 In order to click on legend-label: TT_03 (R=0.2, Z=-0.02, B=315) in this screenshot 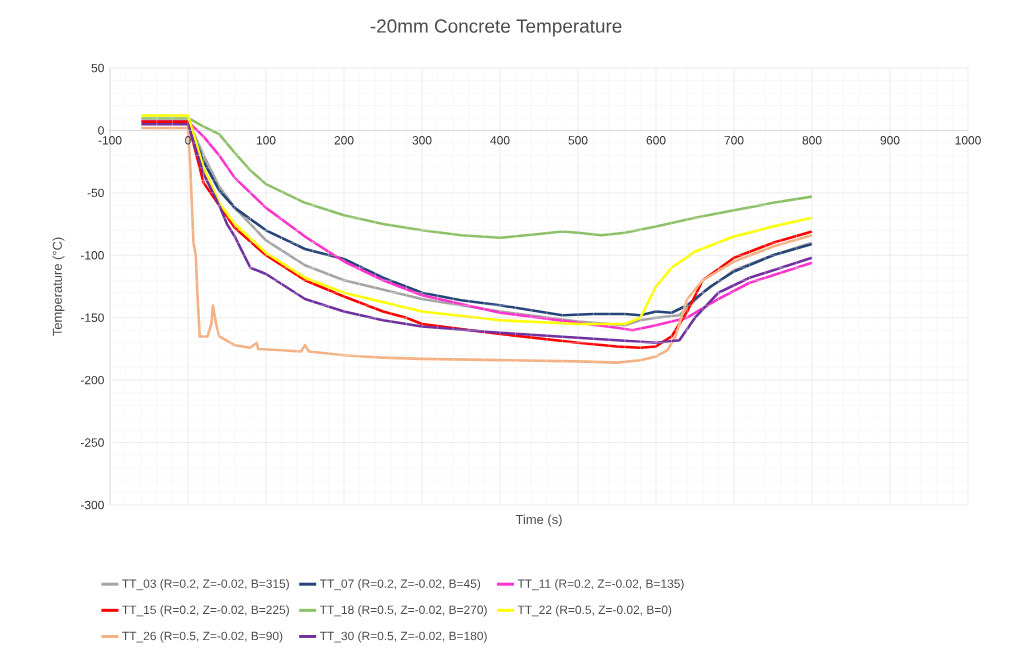, I will do `click(205, 585)`.